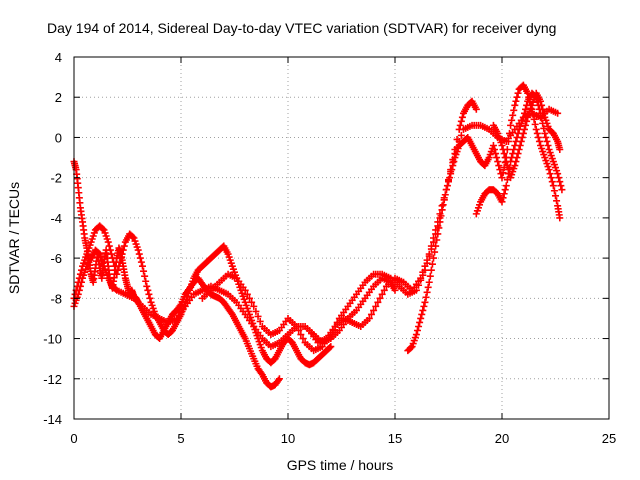  I want to click on y-tick-label: -6, so click(56, 258).